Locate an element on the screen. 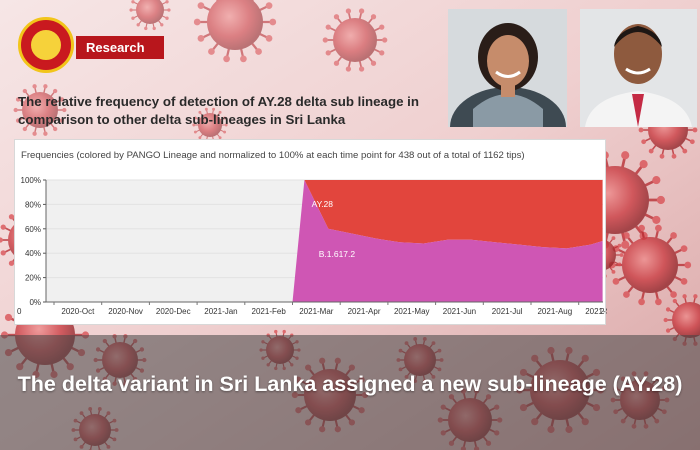 The image size is (700, 450). x-tick-label: 2020-Dec is located at coordinates (173, 311).